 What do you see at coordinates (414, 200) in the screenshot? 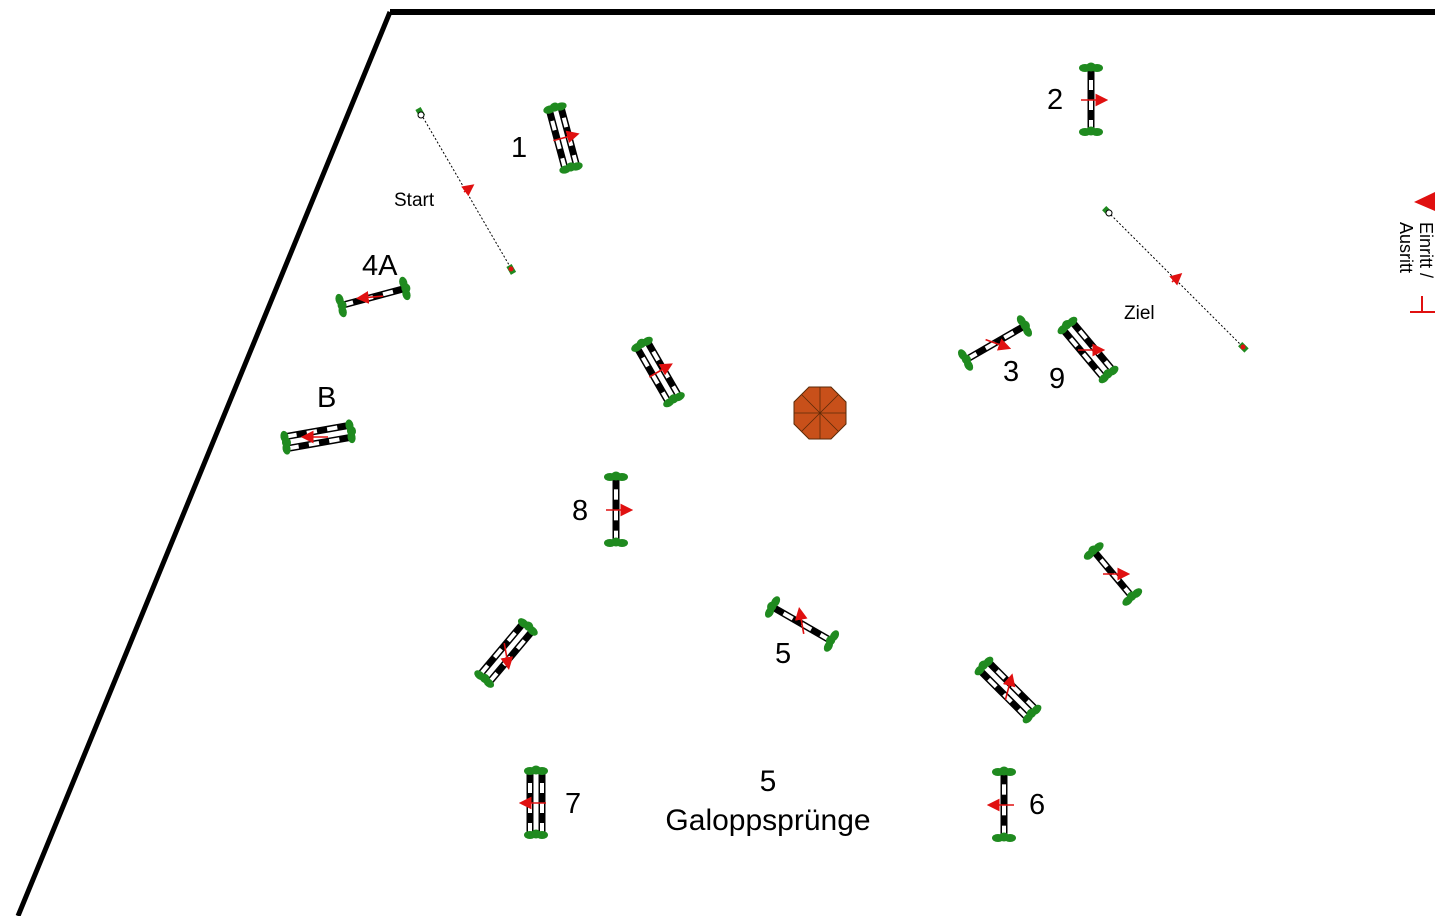
I see `start-label: Start` at bounding box center [414, 200].